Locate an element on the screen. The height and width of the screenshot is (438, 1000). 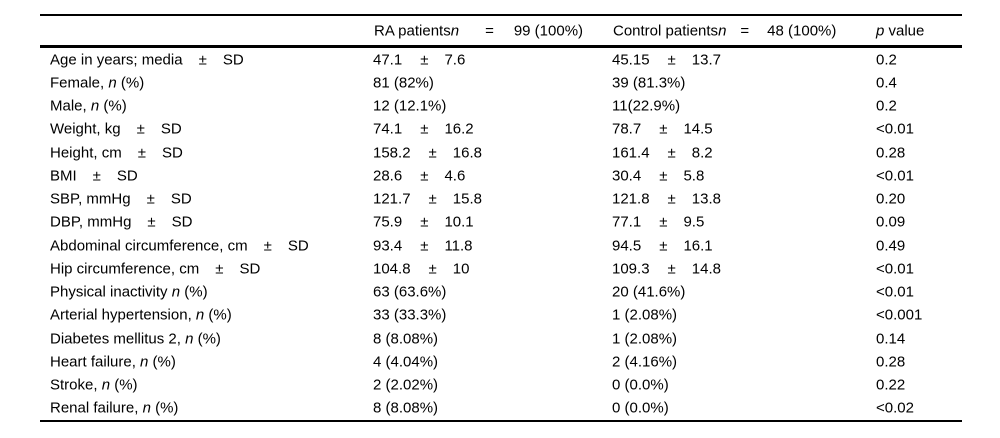
text-part: Hip circumference, cm is located at coordinates (125, 269).